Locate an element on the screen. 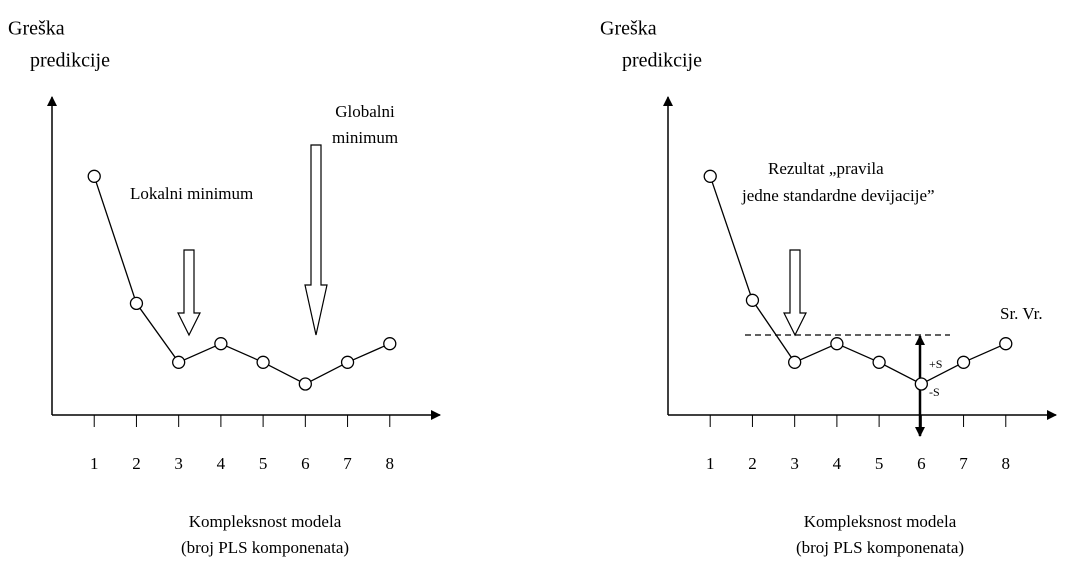 This screenshot has height=561, width=1066. annotation: Lokalni minimum is located at coordinates (191, 193).